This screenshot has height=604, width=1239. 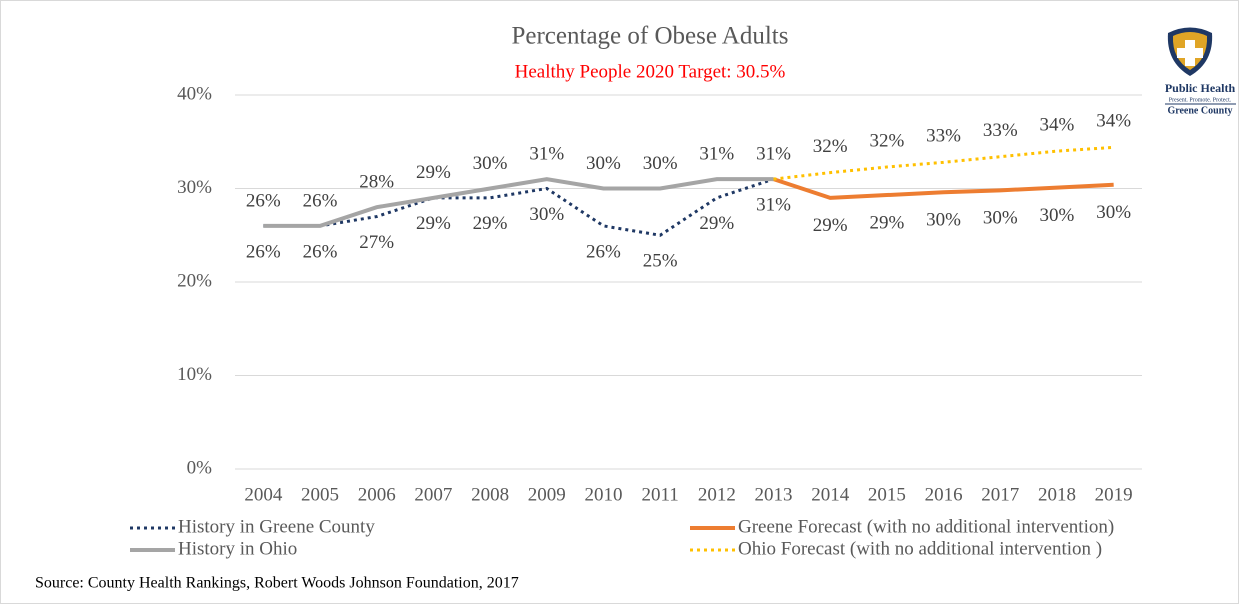 I want to click on logo-tagline: Present. Promote. Protect., so click(x=1200, y=100).